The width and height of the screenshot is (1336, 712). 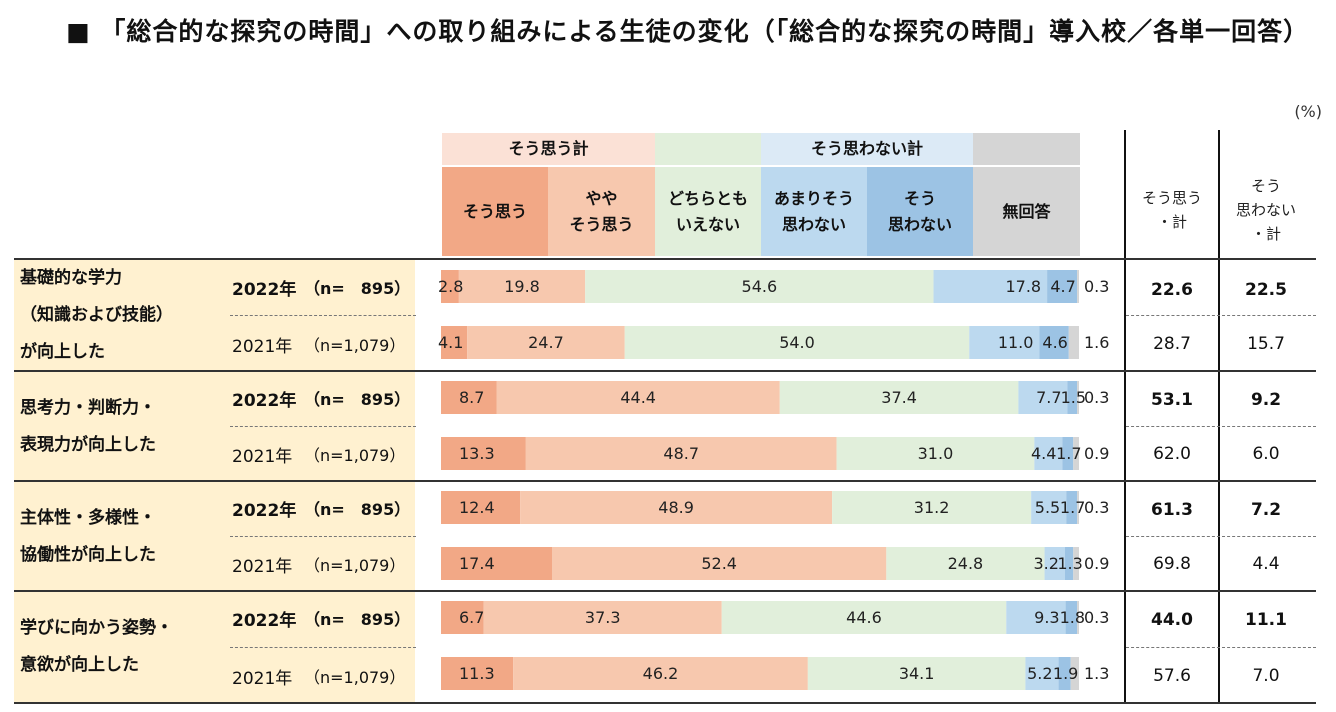 What do you see at coordinates (719, 563) in the screenshot?
I see `data-label: 52.4` at bounding box center [719, 563].